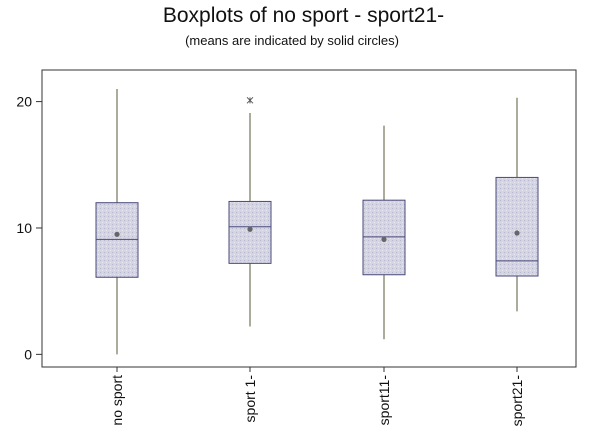  Describe the element at coordinates (384, 400) in the screenshot. I see `x-tick-label: sport11-` at that location.